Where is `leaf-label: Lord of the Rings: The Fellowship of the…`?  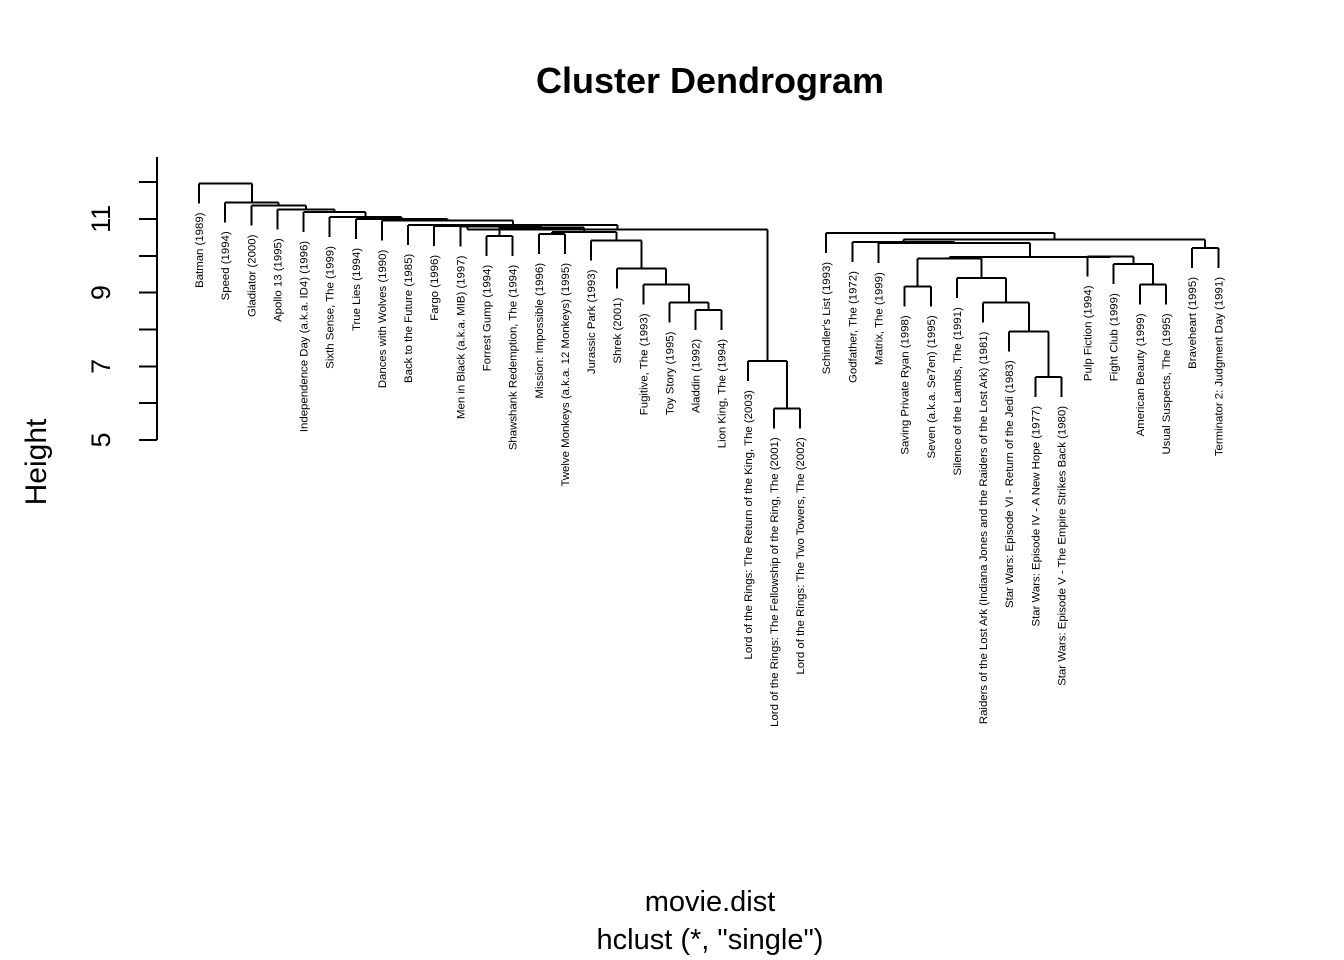
leaf-label: Lord of the Rings: The Fellowship of the… is located at coordinates (775, 582).